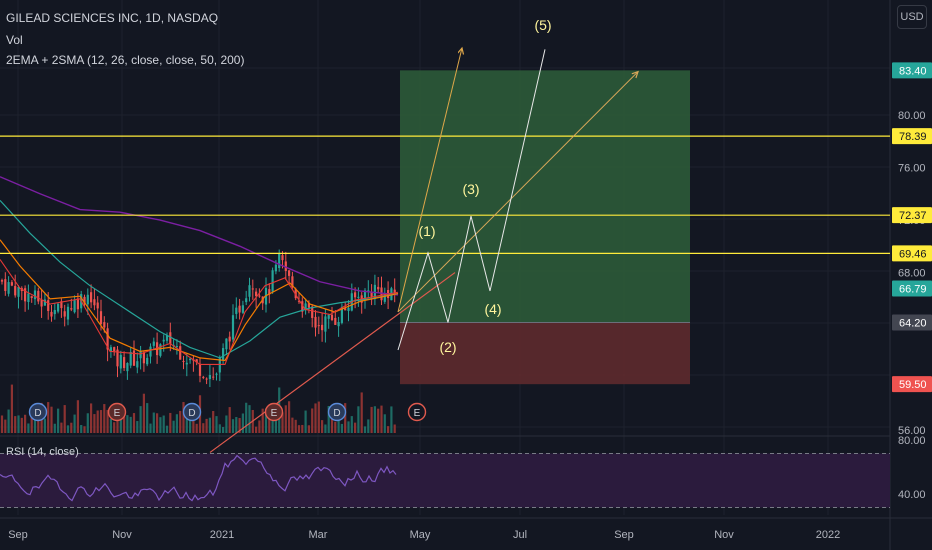  I want to click on price-label: 69.46, so click(912, 253).